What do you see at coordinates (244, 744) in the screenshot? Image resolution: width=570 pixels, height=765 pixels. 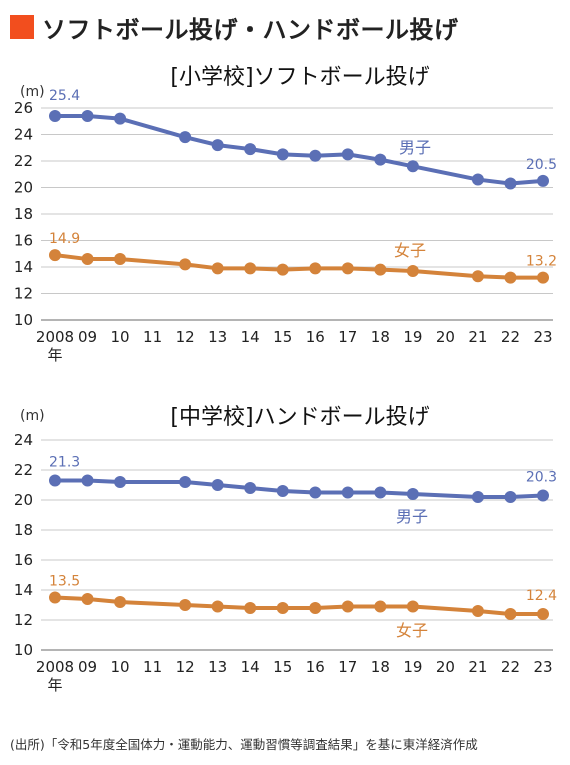 I see `source-note: (出所)「令和5年度全国体力・運動能力、運動習慣等調査結果」を基に東洋経済作成` at bounding box center [244, 744].